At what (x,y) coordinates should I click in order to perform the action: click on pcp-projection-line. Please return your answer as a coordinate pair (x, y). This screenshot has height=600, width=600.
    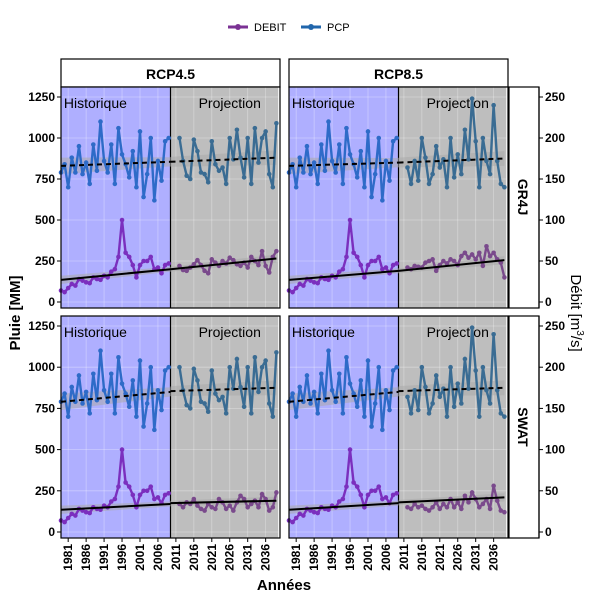
    Looking at the image, I should click on (456, 372).